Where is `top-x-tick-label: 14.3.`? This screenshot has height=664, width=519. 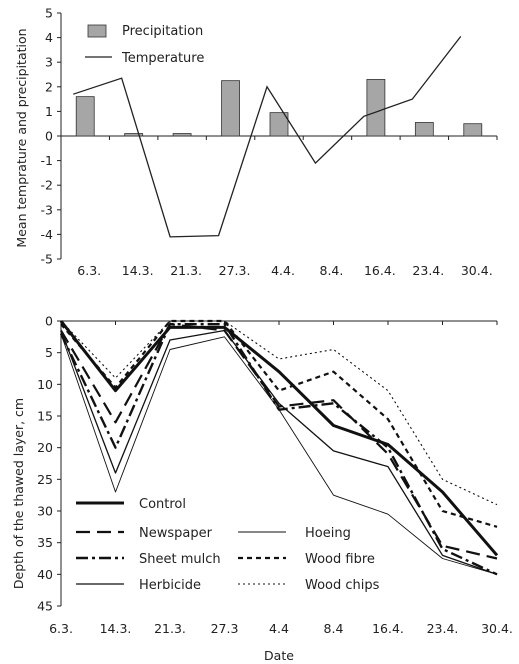
top-x-tick-label: 14.3. is located at coordinates (138, 270).